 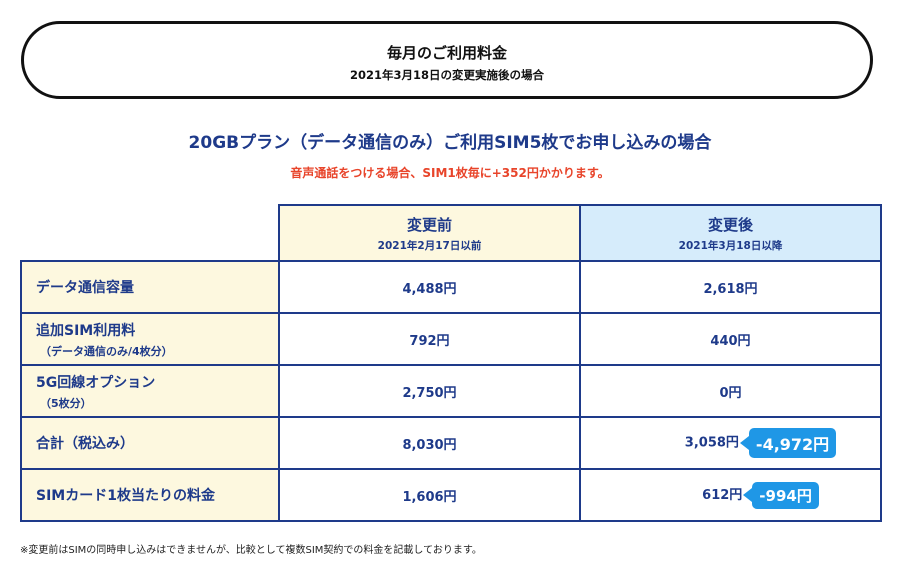 What do you see at coordinates (429, 224) in the screenshot?
I see `before-title: 変更前` at bounding box center [429, 224].